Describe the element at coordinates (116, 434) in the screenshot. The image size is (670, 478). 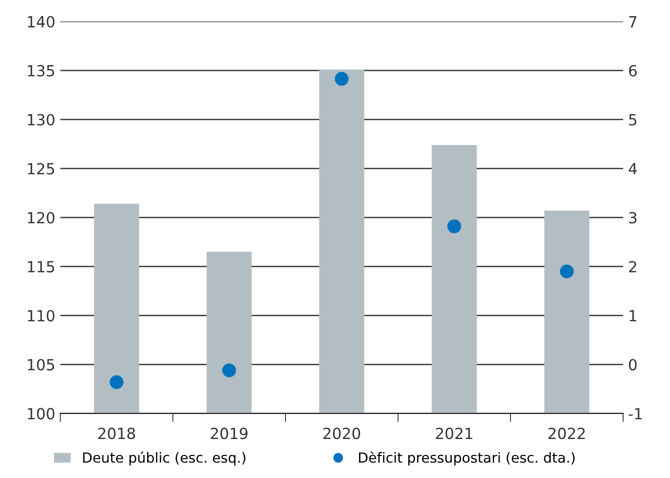
I see `x-tick-label: 2018` at that location.